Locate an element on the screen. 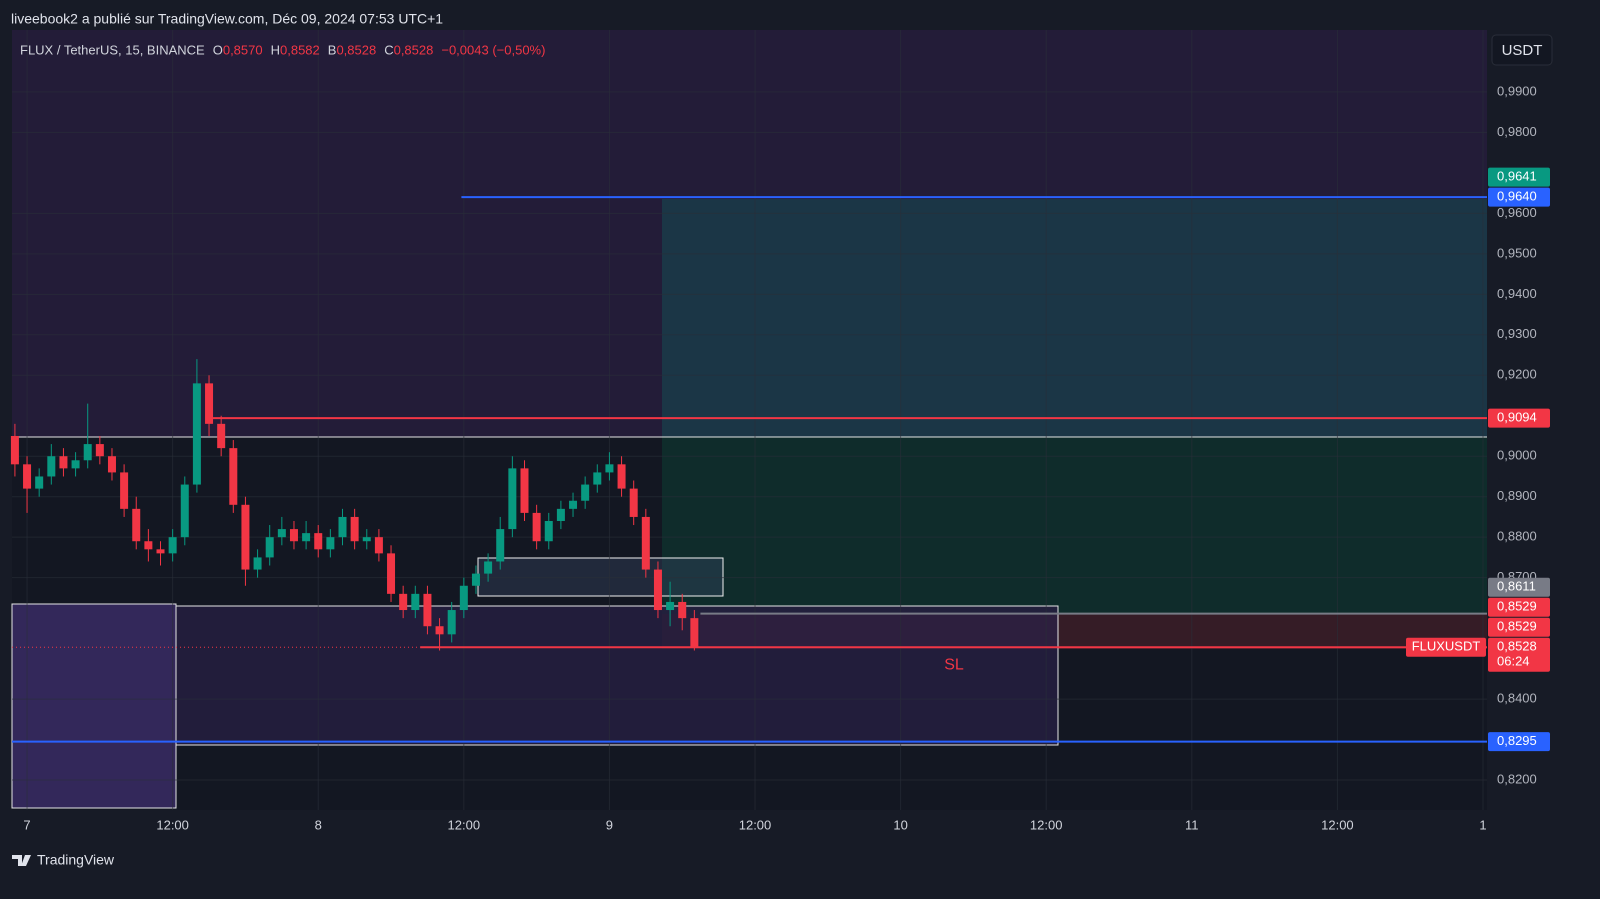  y-tick-label: 0,9400 is located at coordinates (1517, 293).